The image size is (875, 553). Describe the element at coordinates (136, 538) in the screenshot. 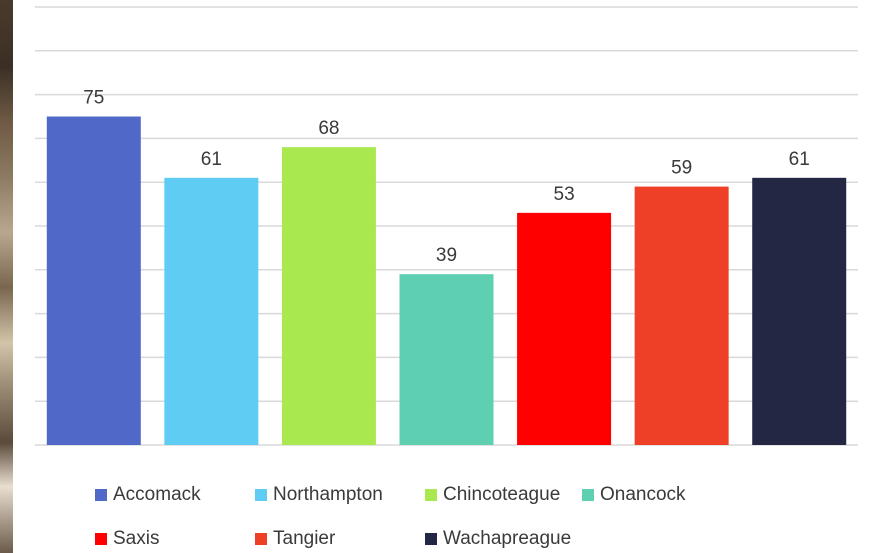

I see `legend-label-saxis: Saxis` at that location.